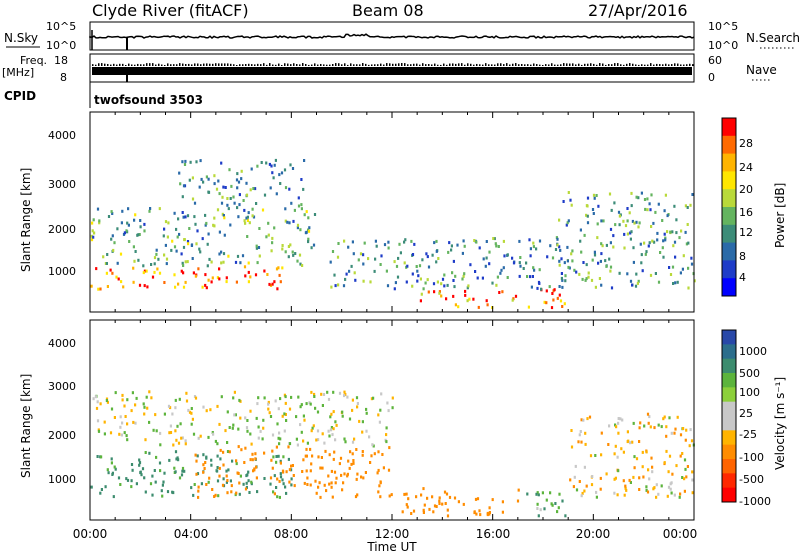  Describe the element at coordinates (746, 212) in the screenshot. I see `power-cbar-tick-16: 16` at that location.